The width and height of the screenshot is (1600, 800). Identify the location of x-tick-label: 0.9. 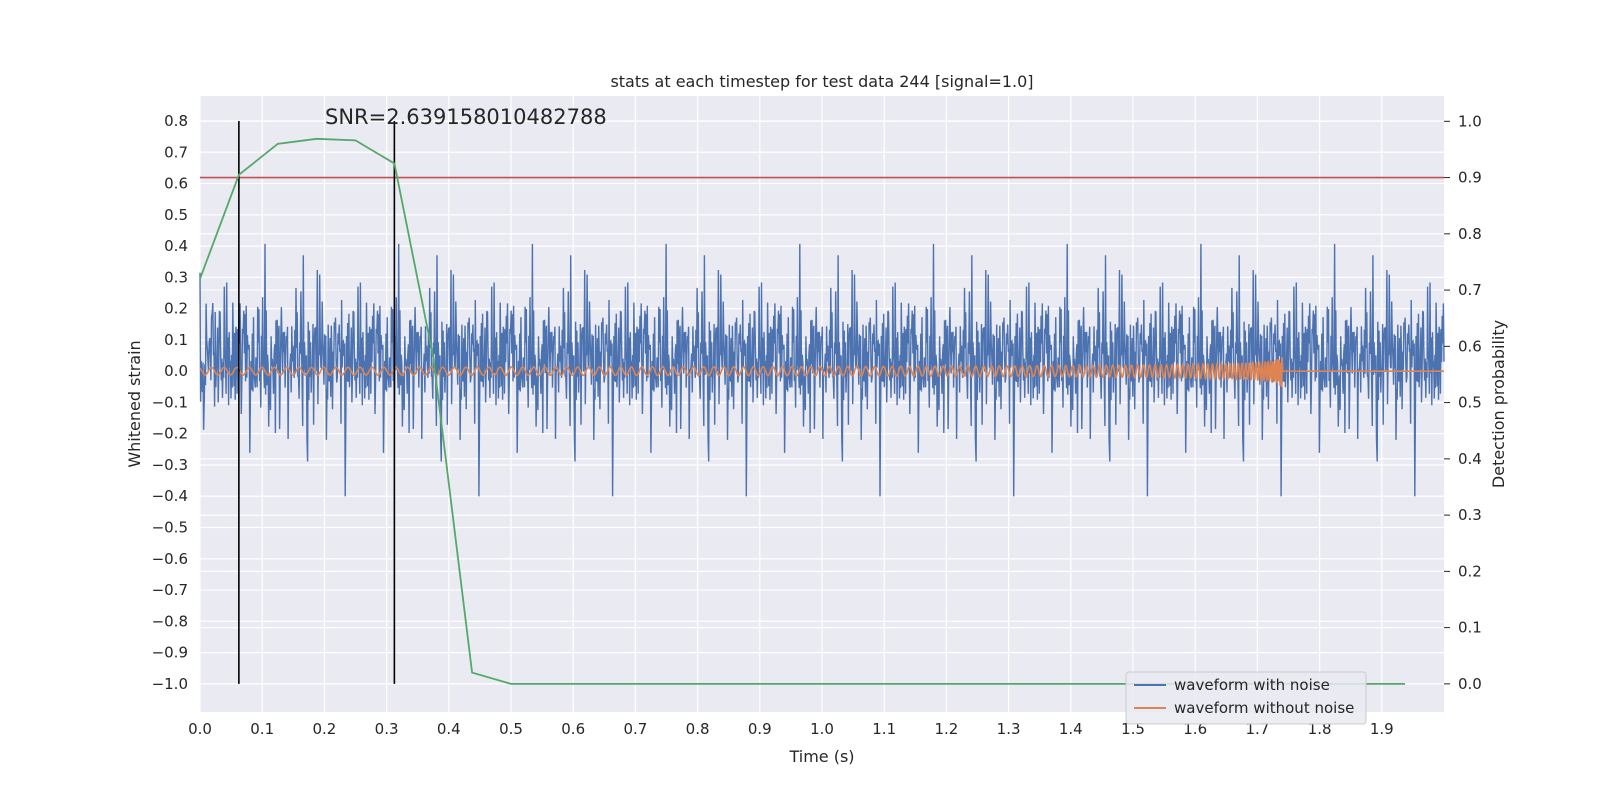
(760, 729).